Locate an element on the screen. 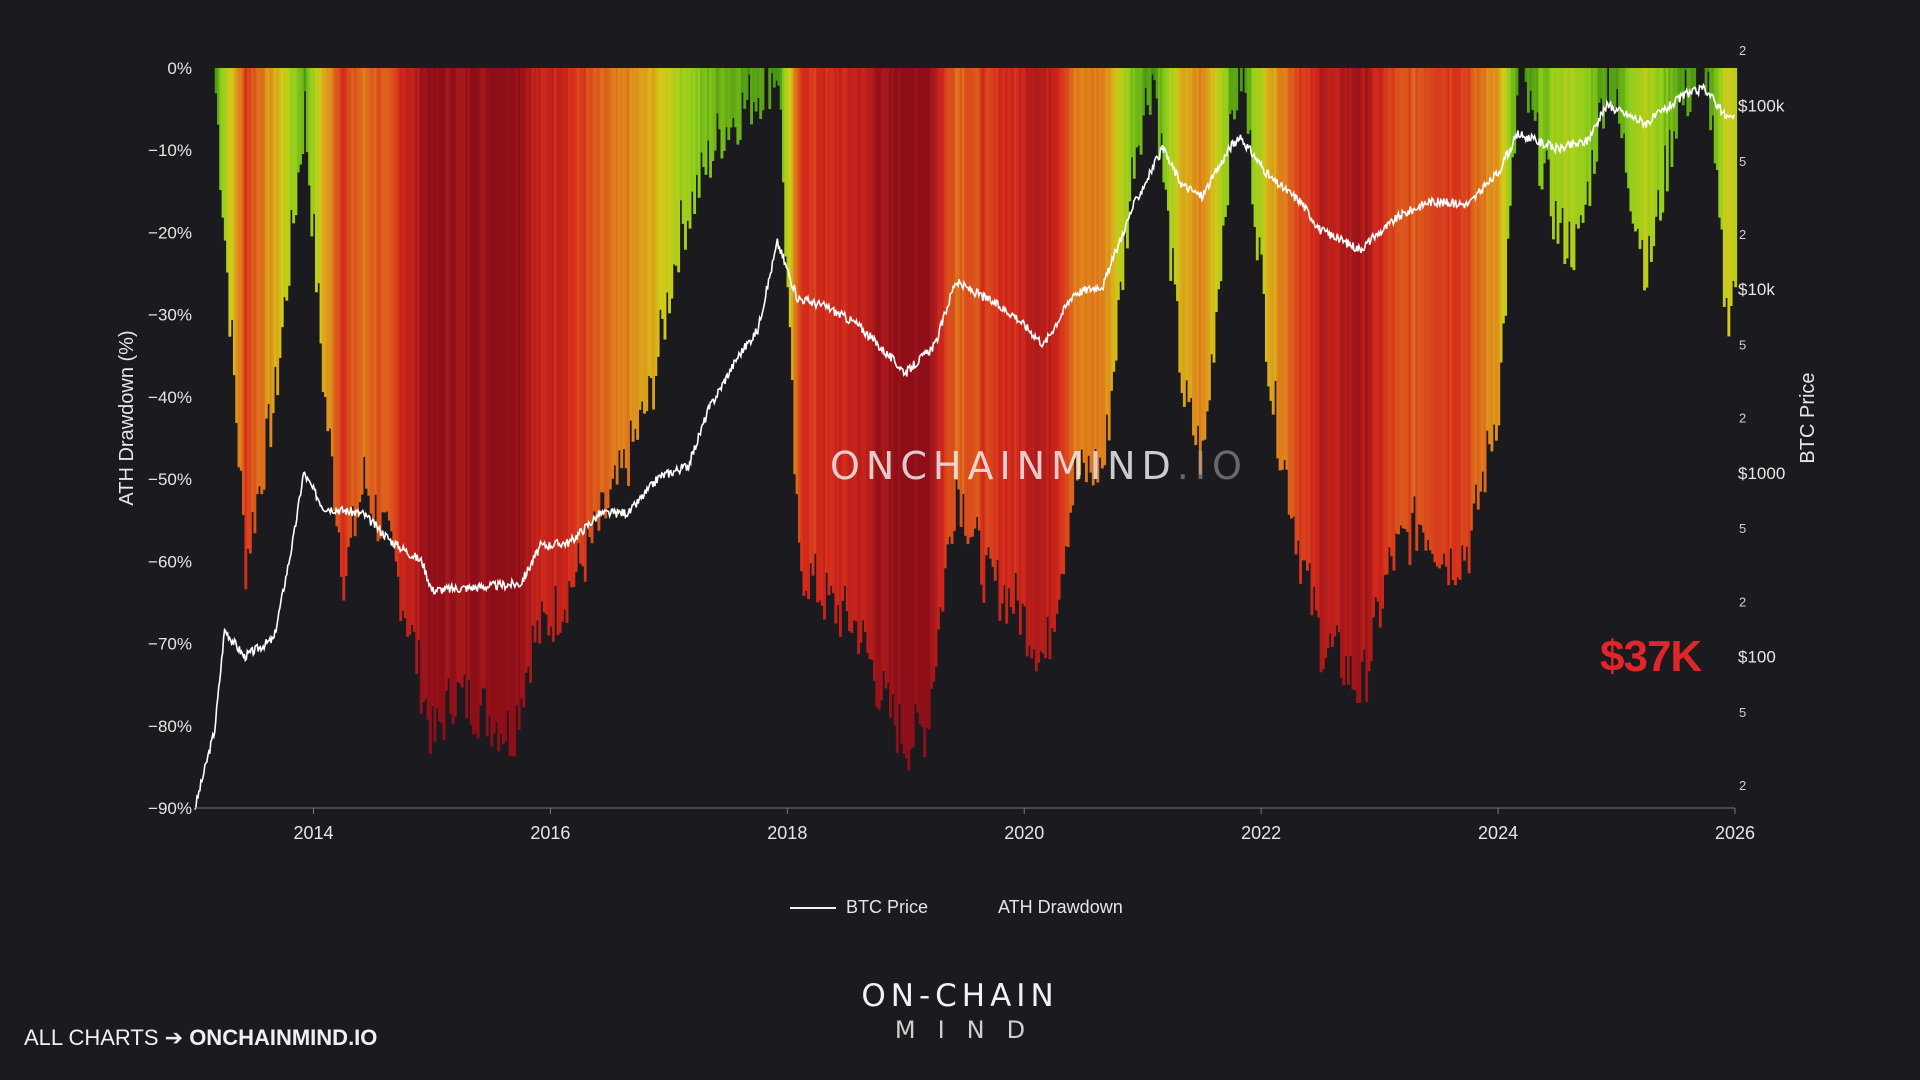  legend-item-price: BTC Price is located at coordinates (859, 907).